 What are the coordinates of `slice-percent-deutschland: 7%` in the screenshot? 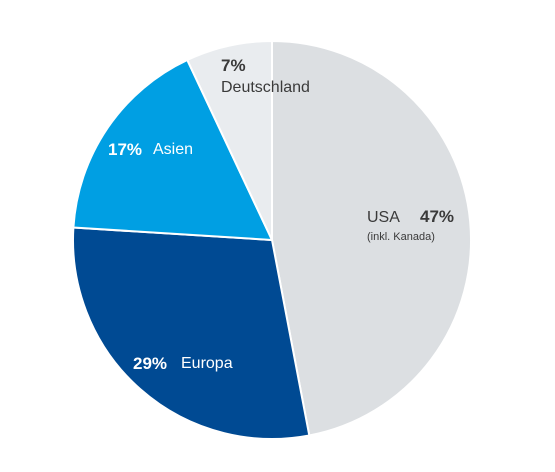 It's located at (233, 65).